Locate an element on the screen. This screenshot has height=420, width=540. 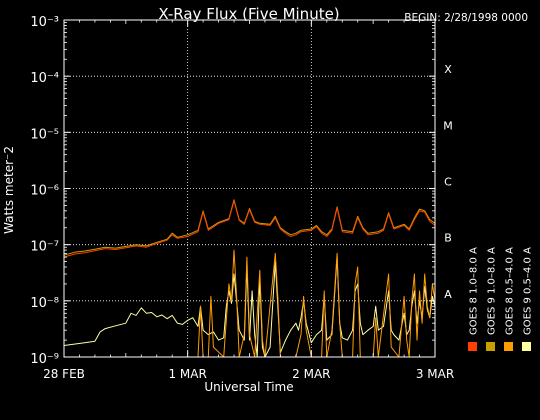
flare-class-label: A is located at coordinates (448, 294).